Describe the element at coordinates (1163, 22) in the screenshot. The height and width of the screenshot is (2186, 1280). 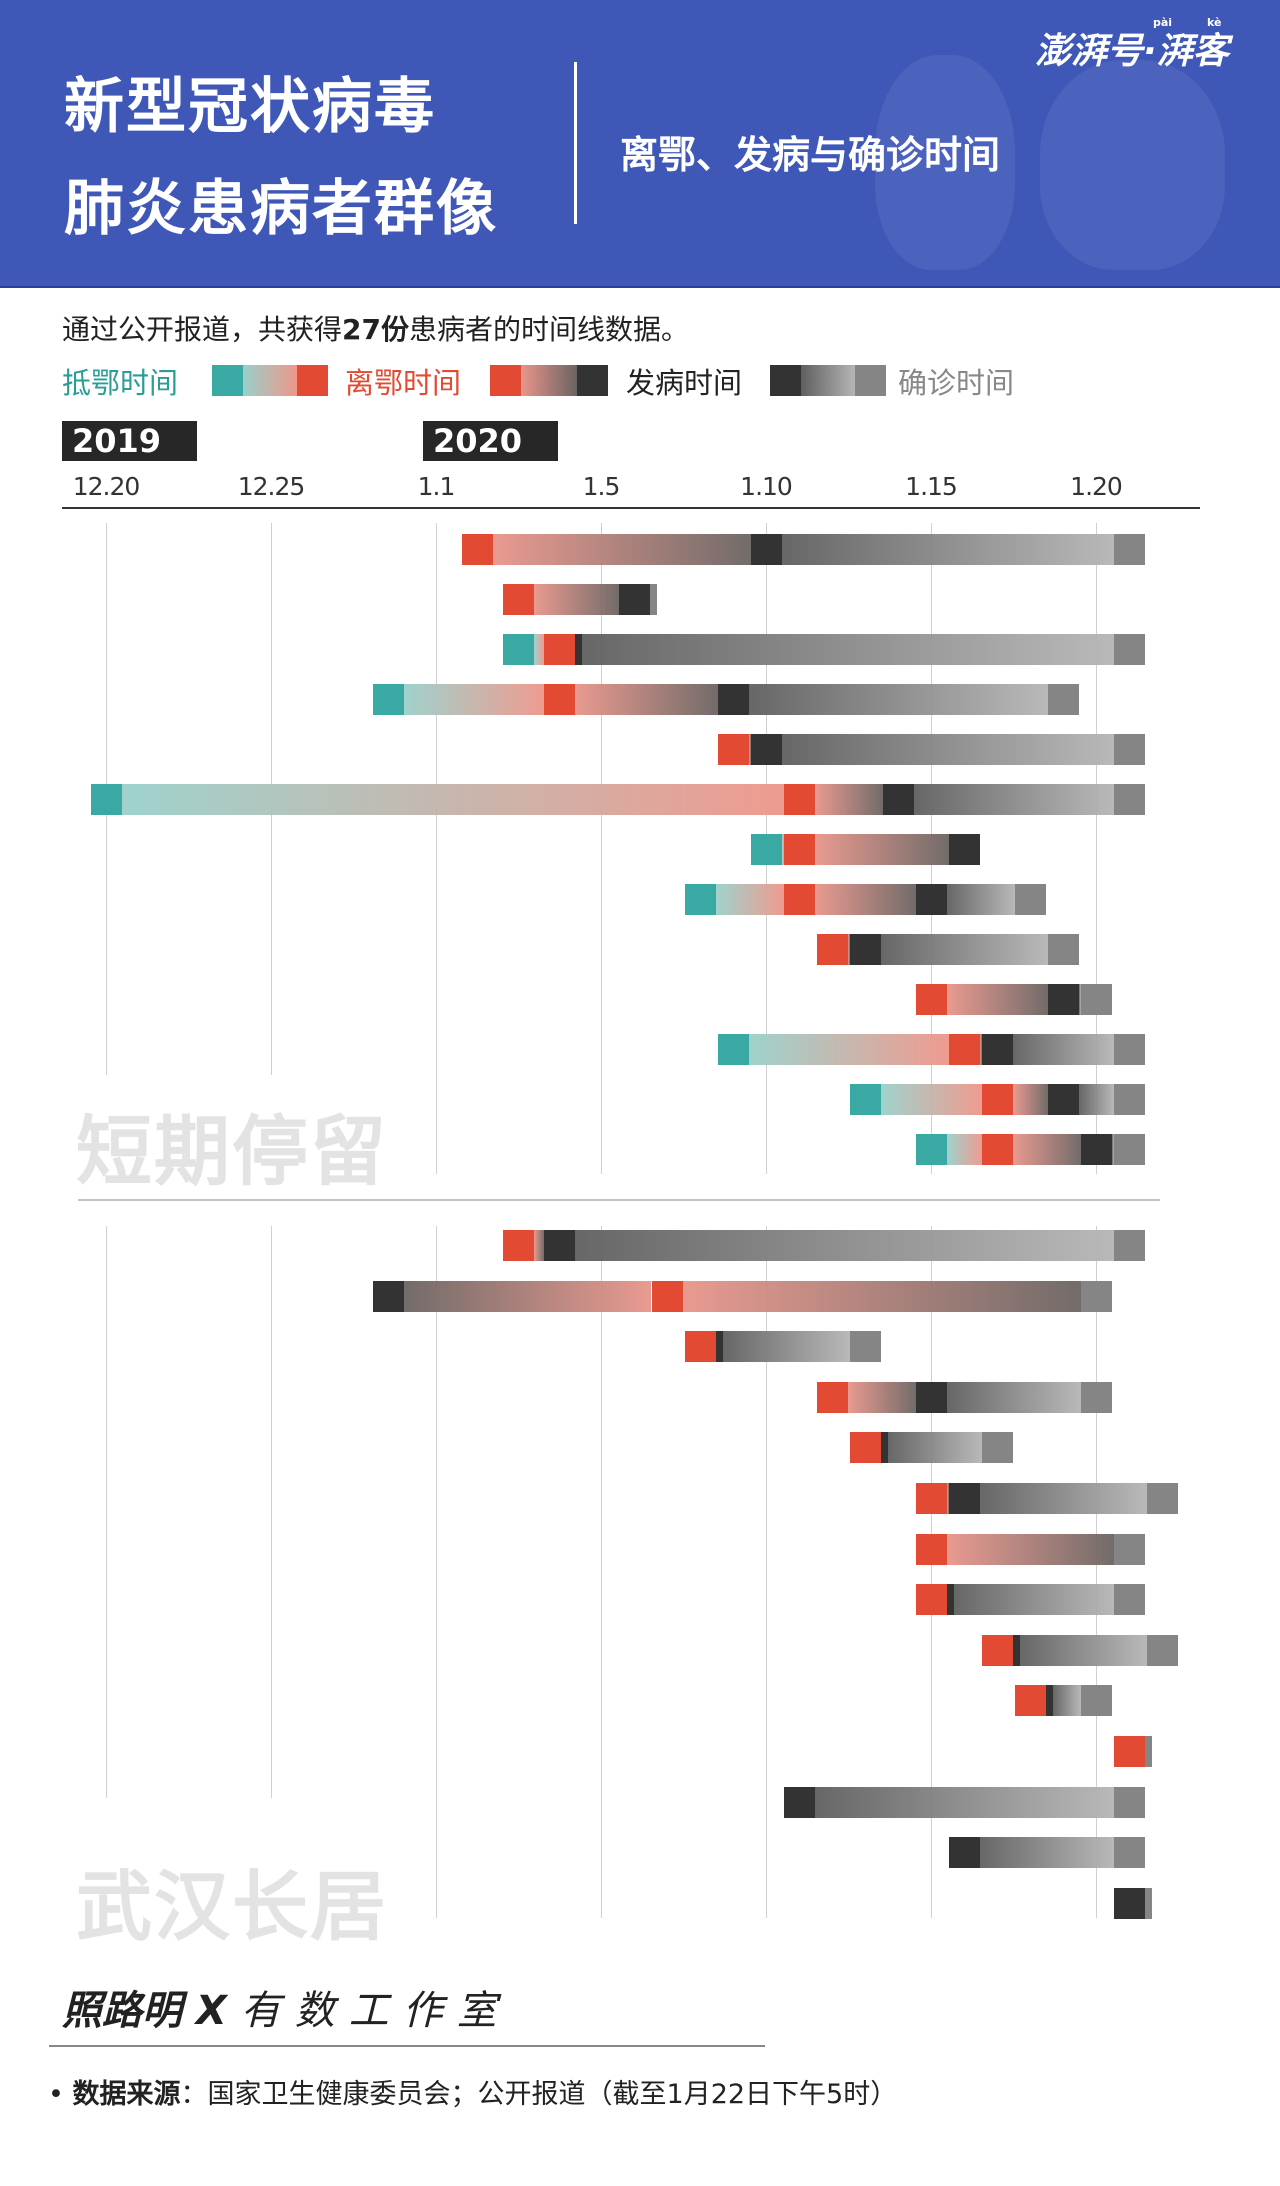
I see `logo-pinyin-1: pài` at that location.